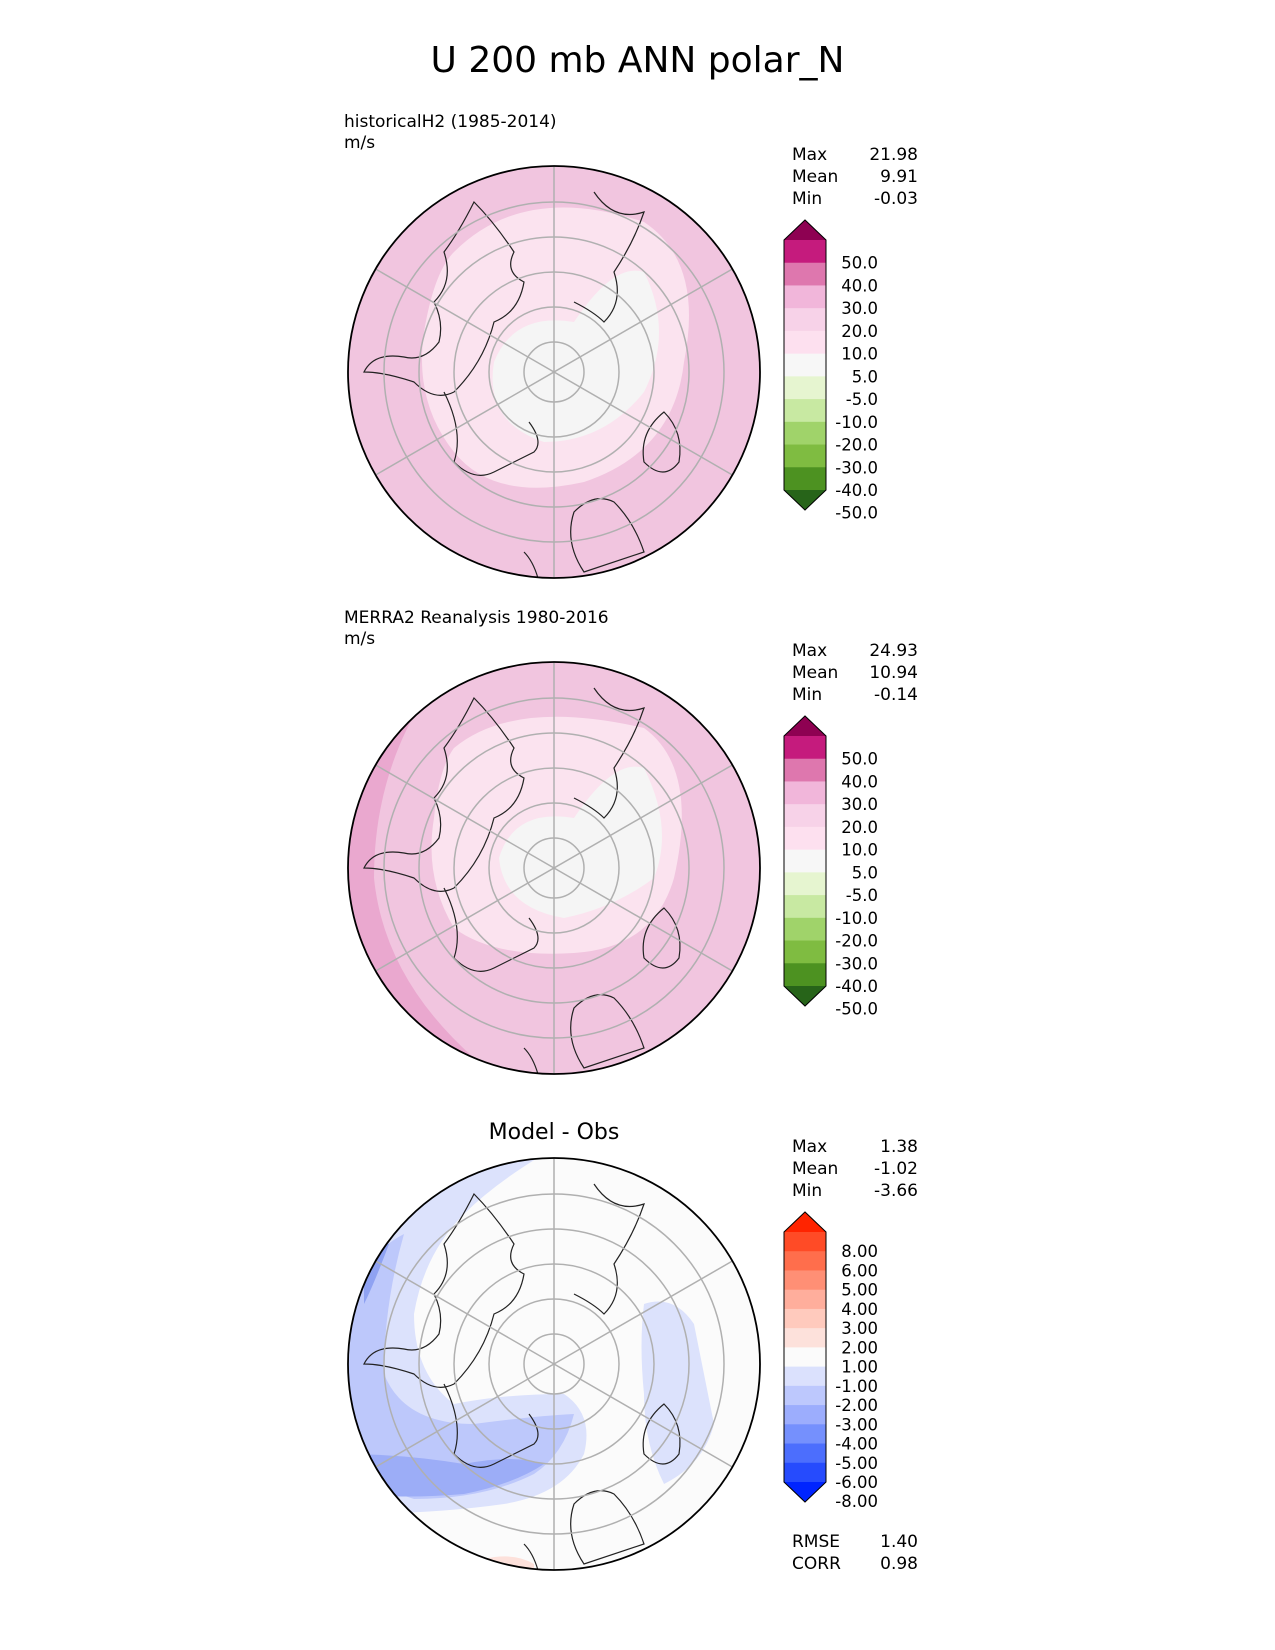  I want to click on metric-name: CORR, so click(816, 1564).